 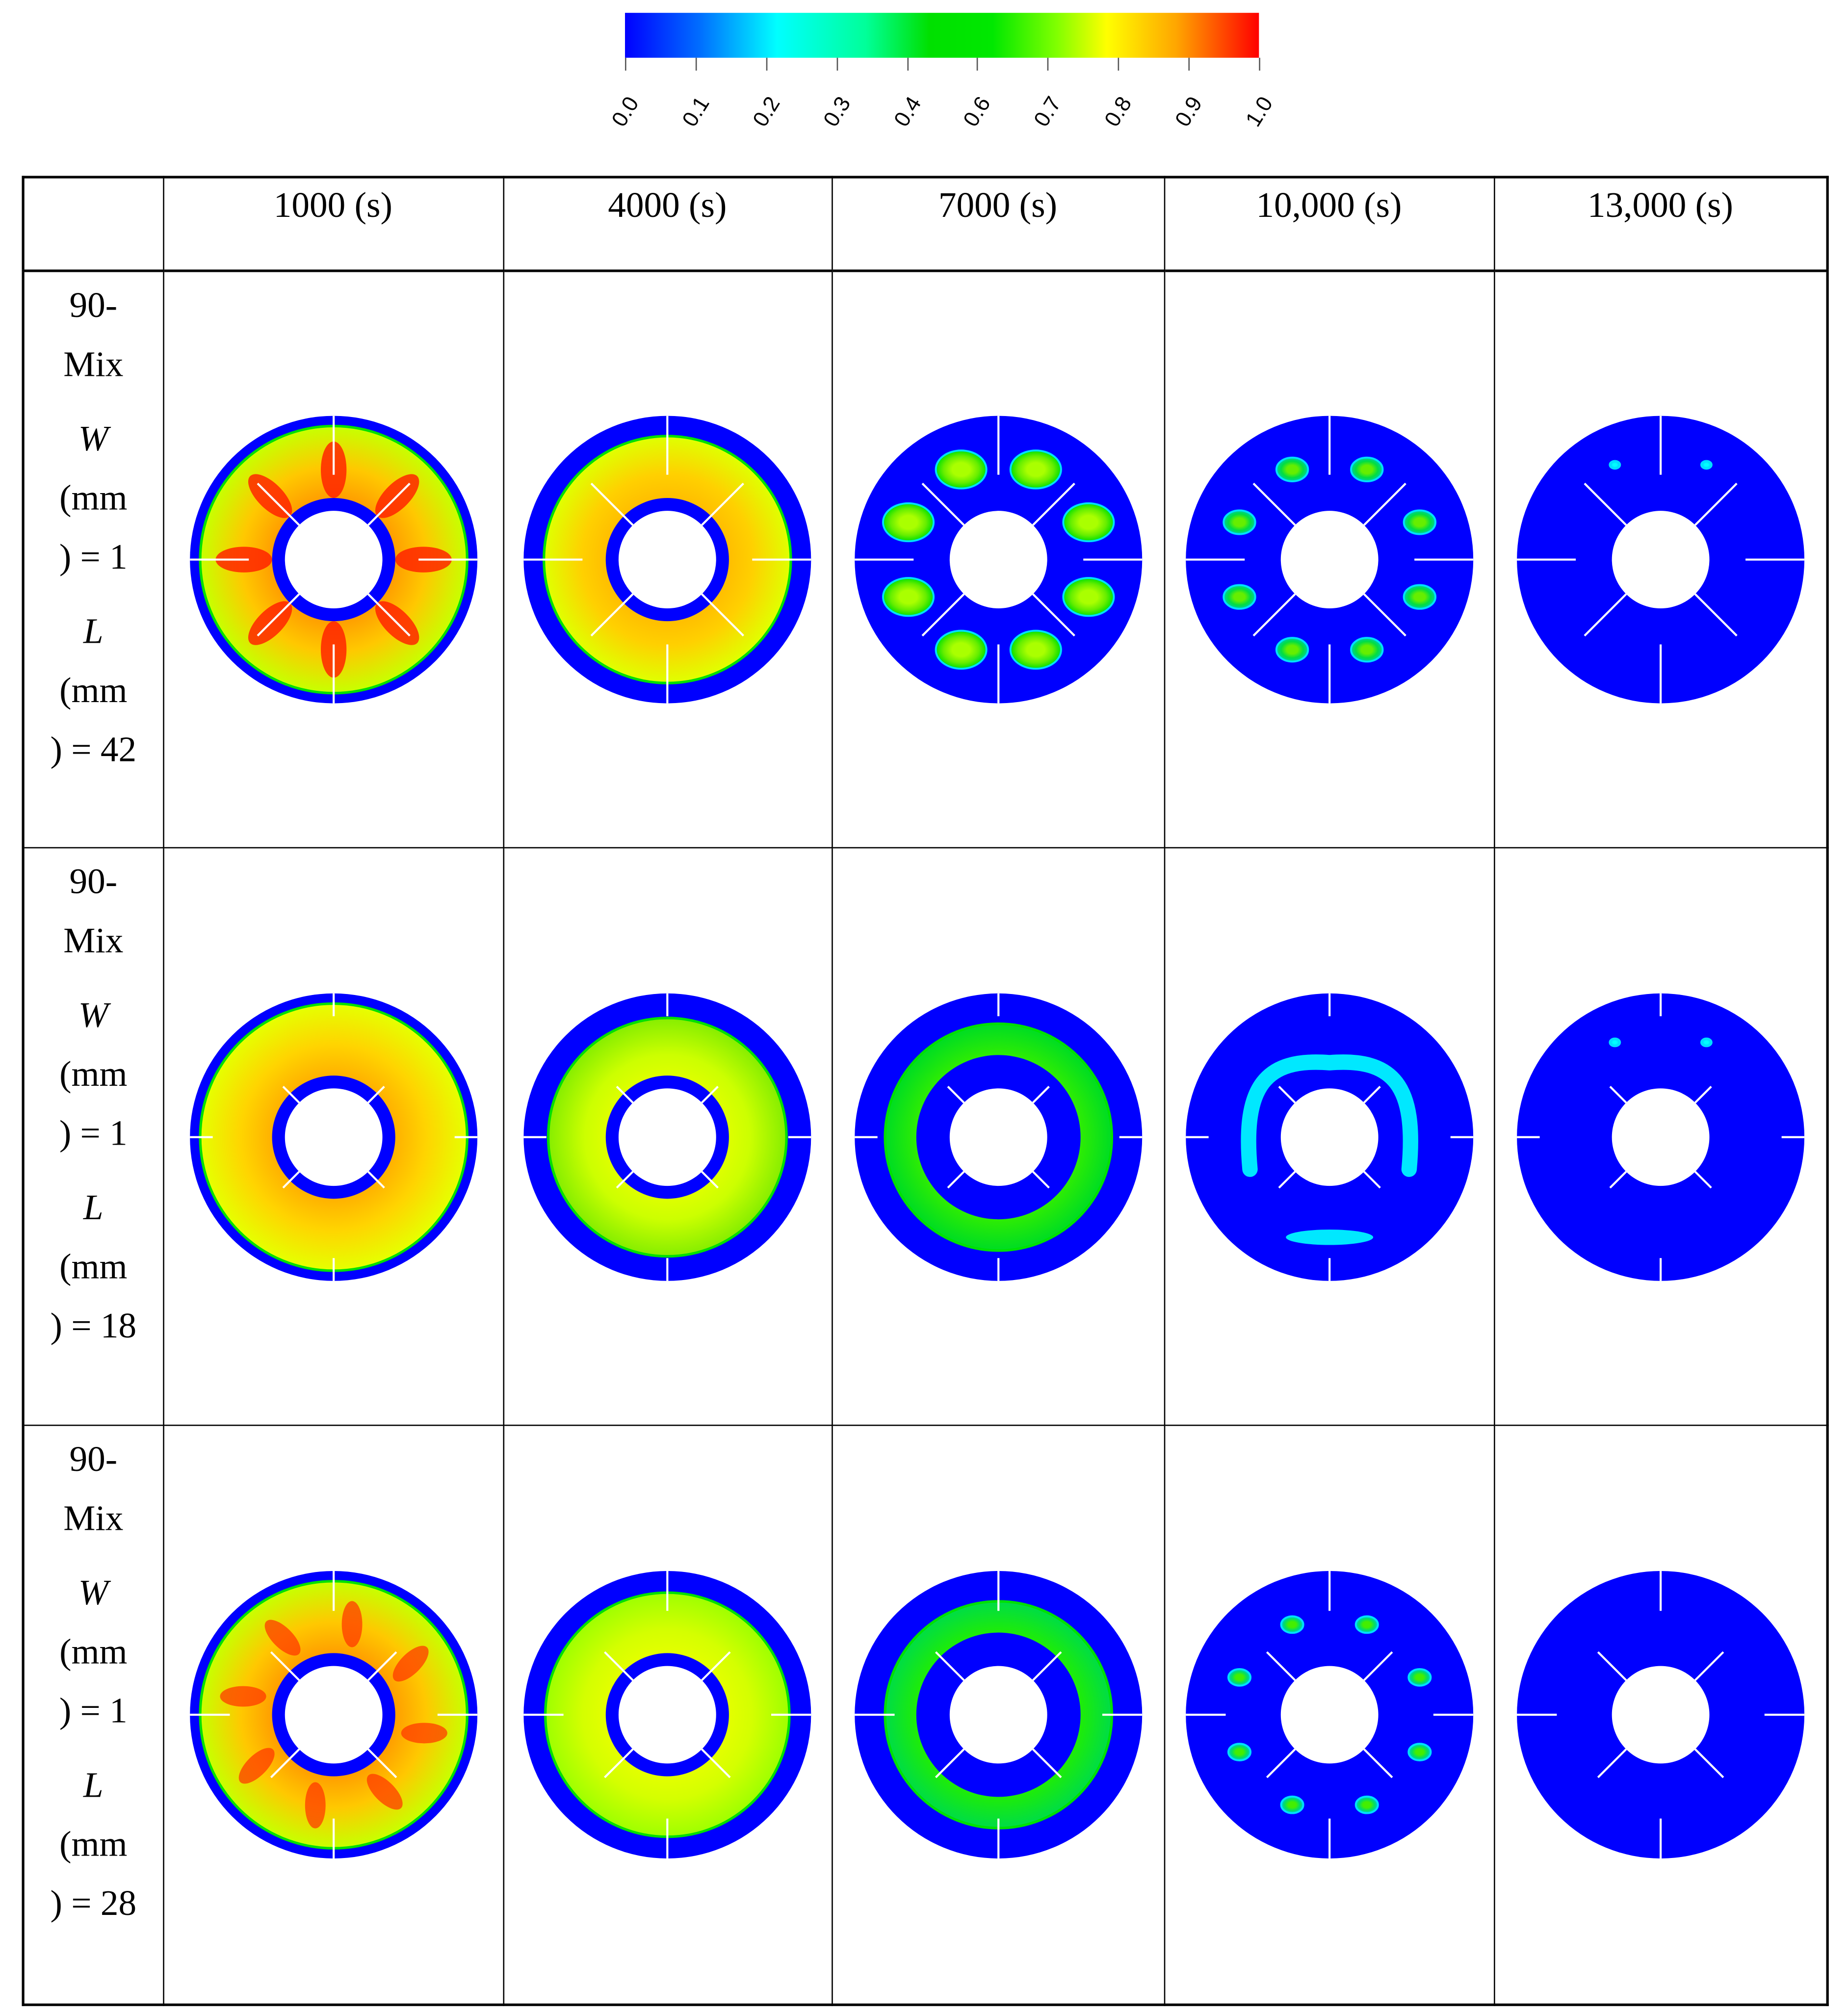 I want to click on col-header: 7000 (s), so click(x=998, y=224).